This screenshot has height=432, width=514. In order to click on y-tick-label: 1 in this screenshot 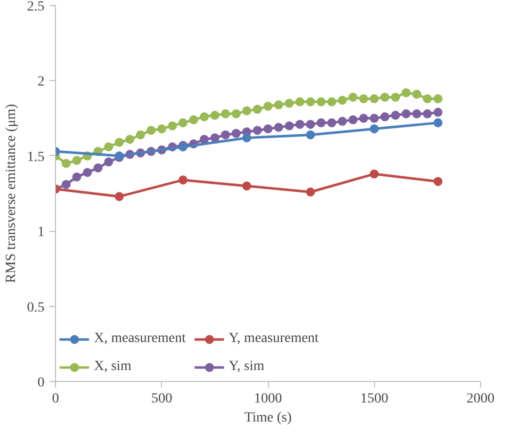, I will do `click(41, 232)`.